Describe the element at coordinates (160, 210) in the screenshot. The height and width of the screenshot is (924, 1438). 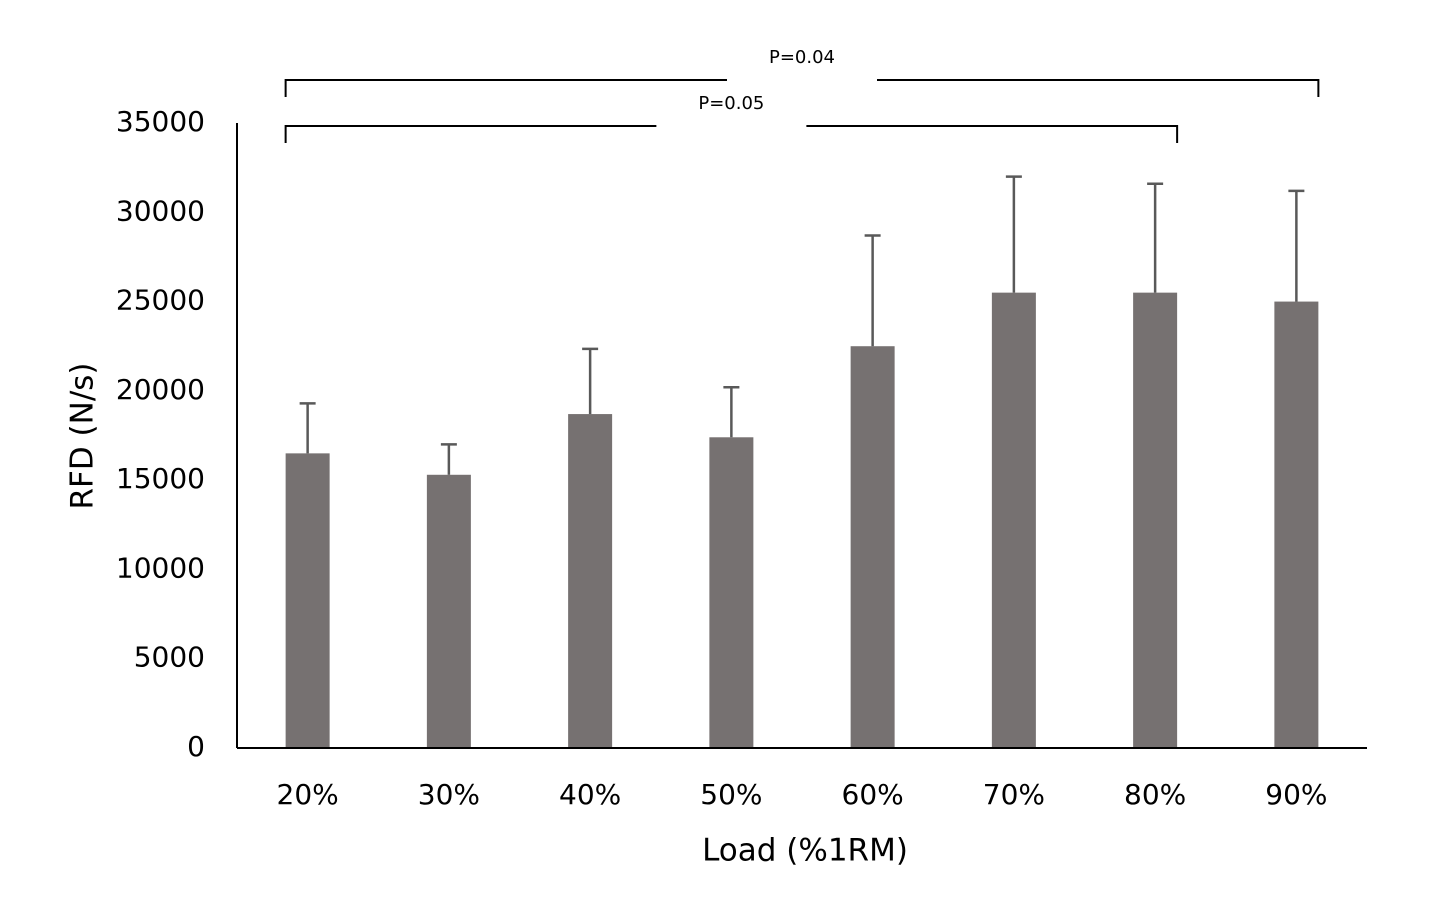
I see `y-tick-label: 30000` at that location.